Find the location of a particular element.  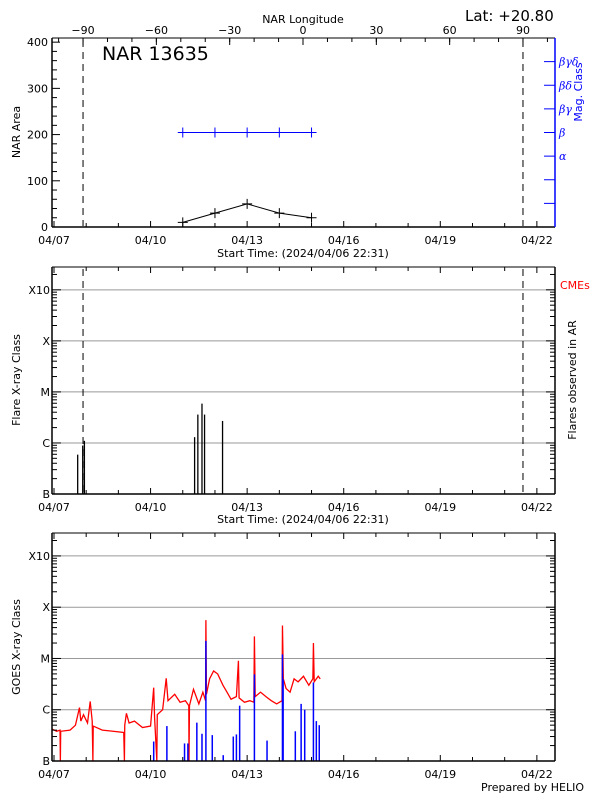

longitude-tick-label: 90 is located at coordinates (523, 30).